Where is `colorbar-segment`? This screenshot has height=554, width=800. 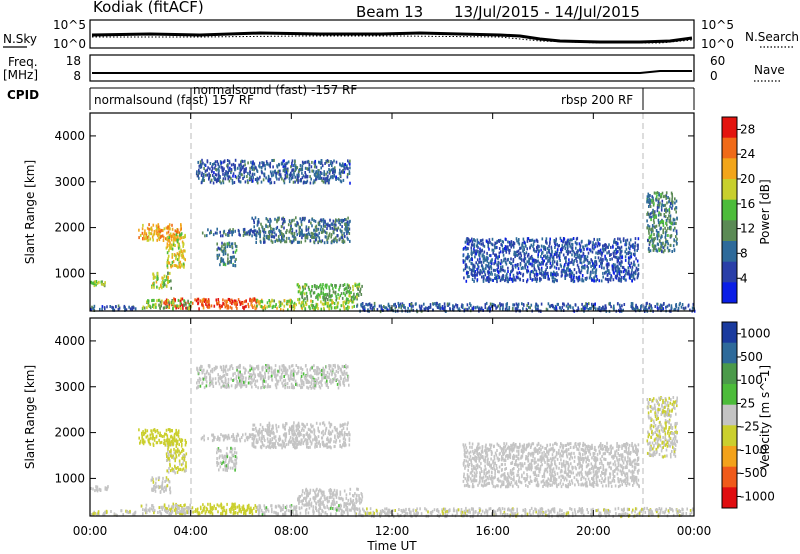 colorbar-segment is located at coordinates (729, 148).